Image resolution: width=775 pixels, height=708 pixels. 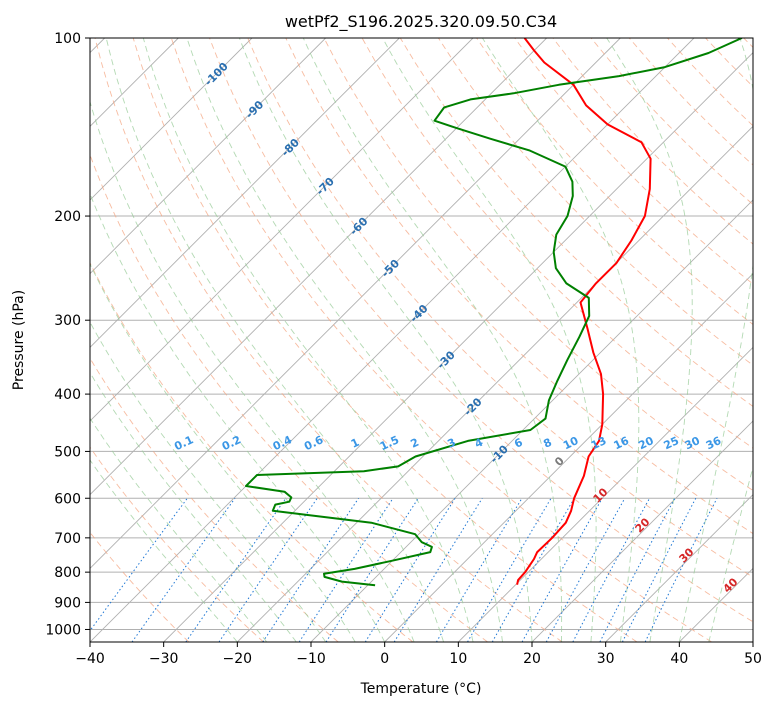 What do you see at coordinates (606, 659) in the screenshot?
I see `x-tick-label: 30` at bounding box center [606, 659].